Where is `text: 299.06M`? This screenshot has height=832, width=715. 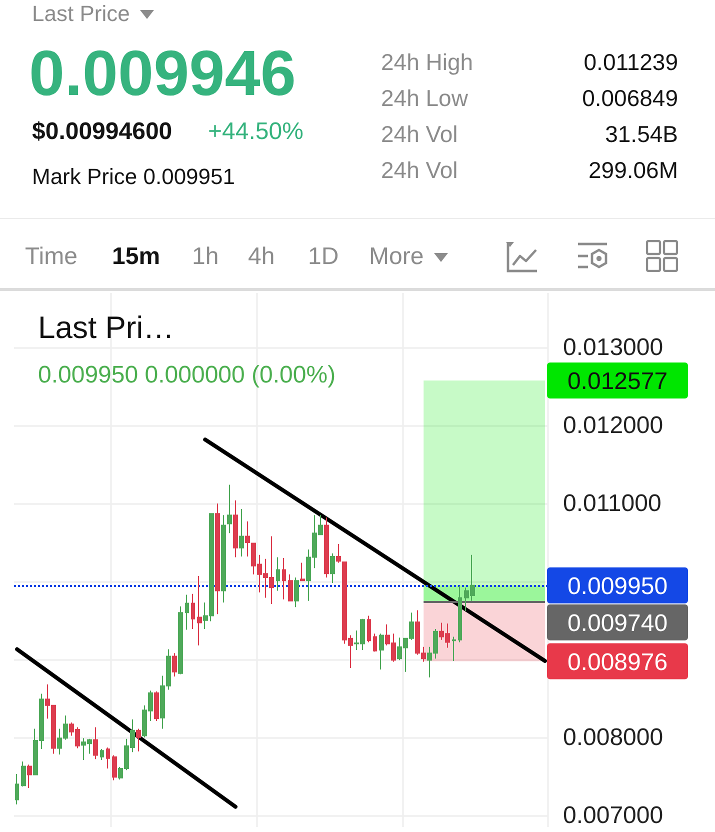
text: 299.06M is located at coordinates (633, 170).